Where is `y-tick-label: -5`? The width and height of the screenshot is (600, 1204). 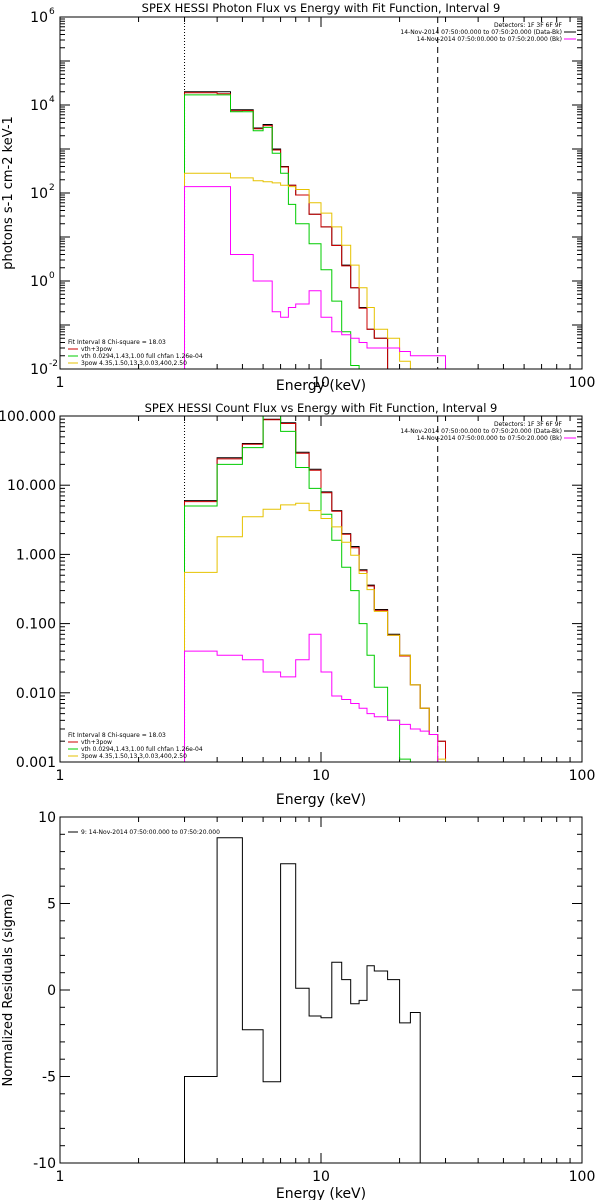
y-tick-label: -5 is located at coordinates (49, 1078).